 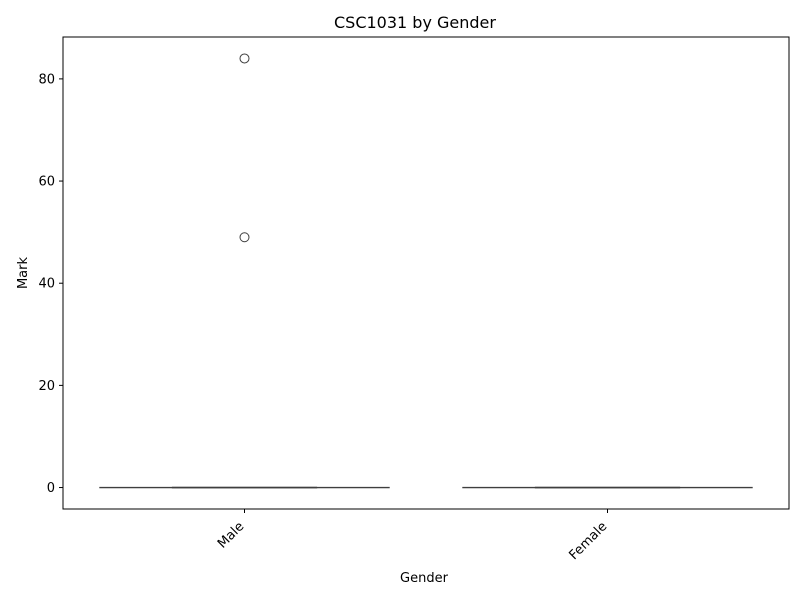 What do you see at coordinates (23, 273) in the screenshot?
I see `y-axis-label: Mark` at bounding box center [23, 273].